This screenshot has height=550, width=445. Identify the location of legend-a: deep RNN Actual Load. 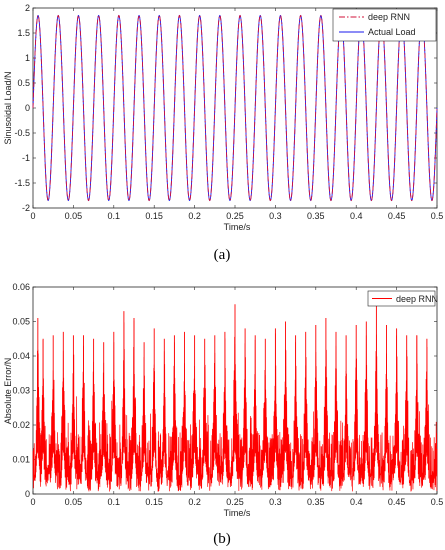
(384, 25).